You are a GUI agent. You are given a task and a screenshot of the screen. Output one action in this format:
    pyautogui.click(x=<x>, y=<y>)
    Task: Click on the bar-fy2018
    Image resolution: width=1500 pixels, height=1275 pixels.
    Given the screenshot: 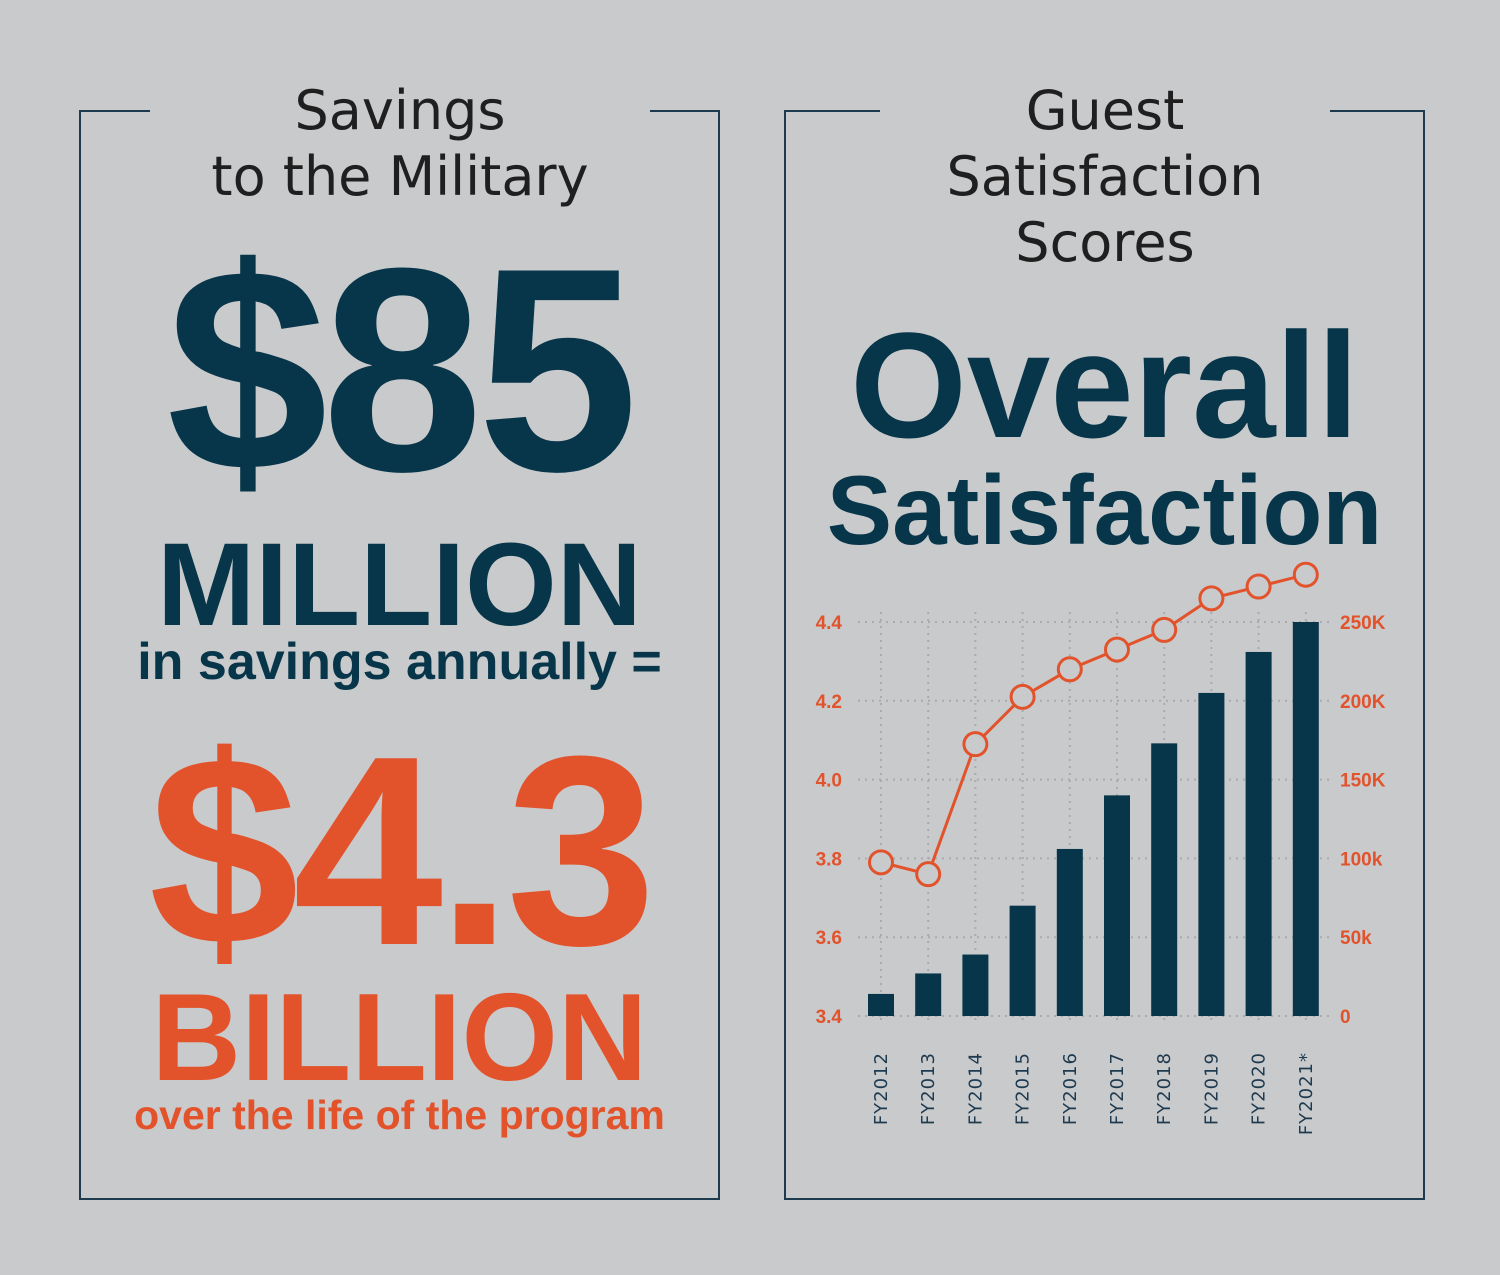 What is the action you would take?
    pyautogui.click(x=1164, y=879)
    